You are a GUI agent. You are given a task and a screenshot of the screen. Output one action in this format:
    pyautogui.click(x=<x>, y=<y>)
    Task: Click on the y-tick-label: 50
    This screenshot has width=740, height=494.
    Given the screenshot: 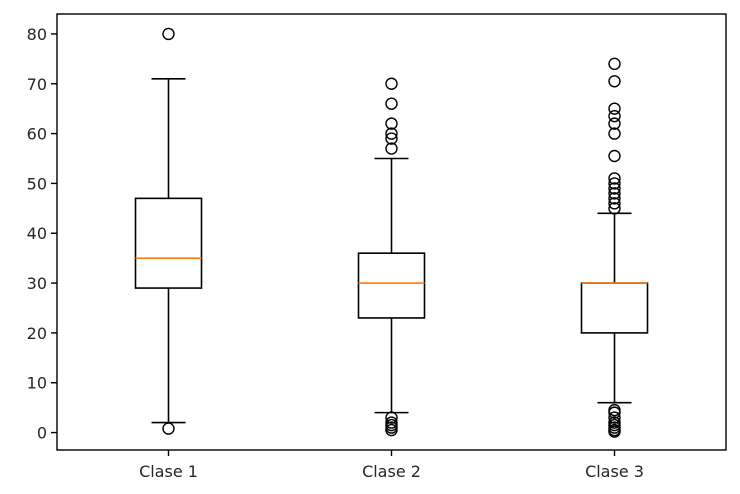 What is the action you would take?
    pyautogui.click(x=37, y=183)
    